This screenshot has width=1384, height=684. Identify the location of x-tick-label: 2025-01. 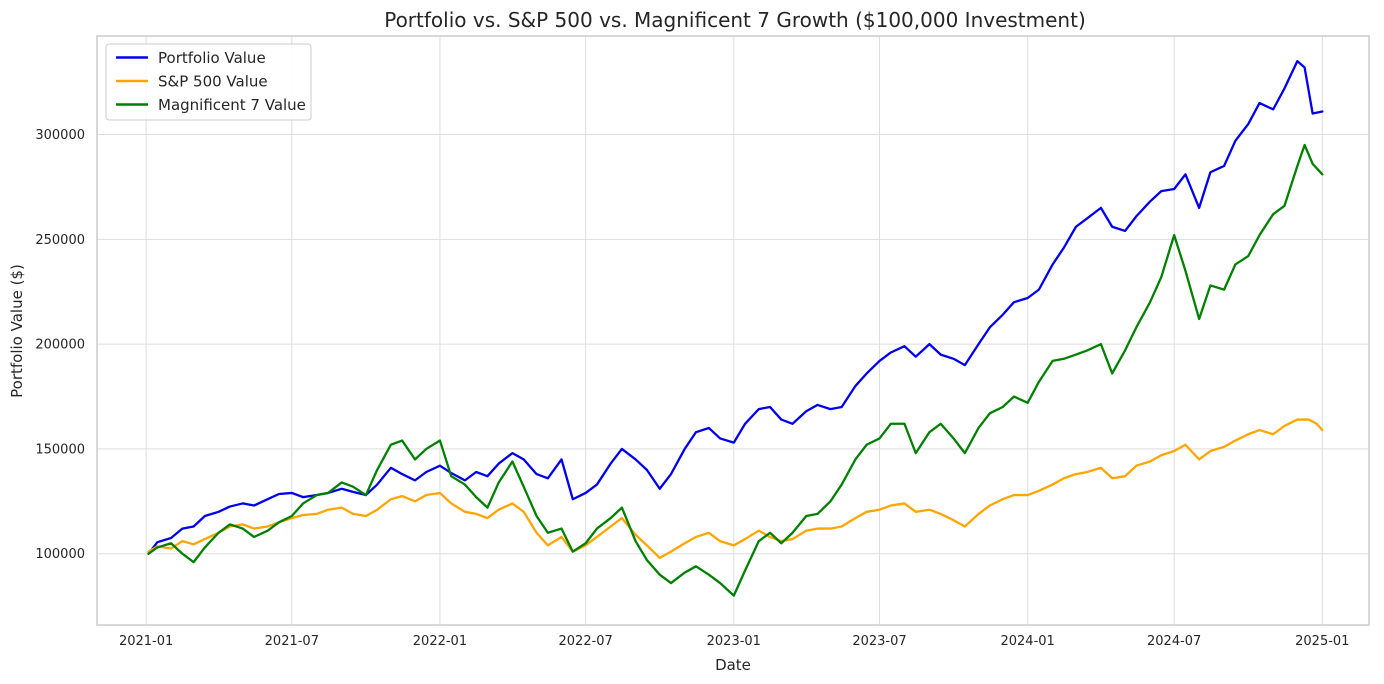
(1322, 641).